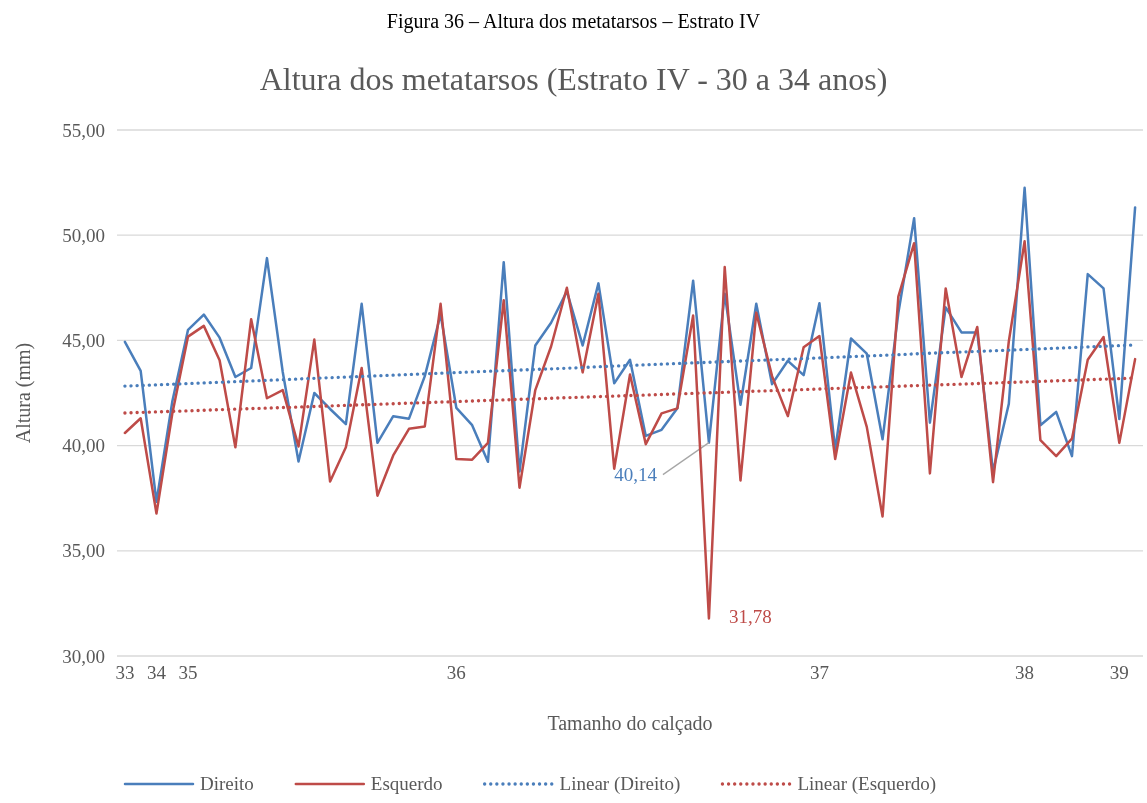 The height and width of the screenshot is (803, 1147). Describe the element at coordinates (188, 673) in the screenshot. I see `x-tick-label: 35` at that location.